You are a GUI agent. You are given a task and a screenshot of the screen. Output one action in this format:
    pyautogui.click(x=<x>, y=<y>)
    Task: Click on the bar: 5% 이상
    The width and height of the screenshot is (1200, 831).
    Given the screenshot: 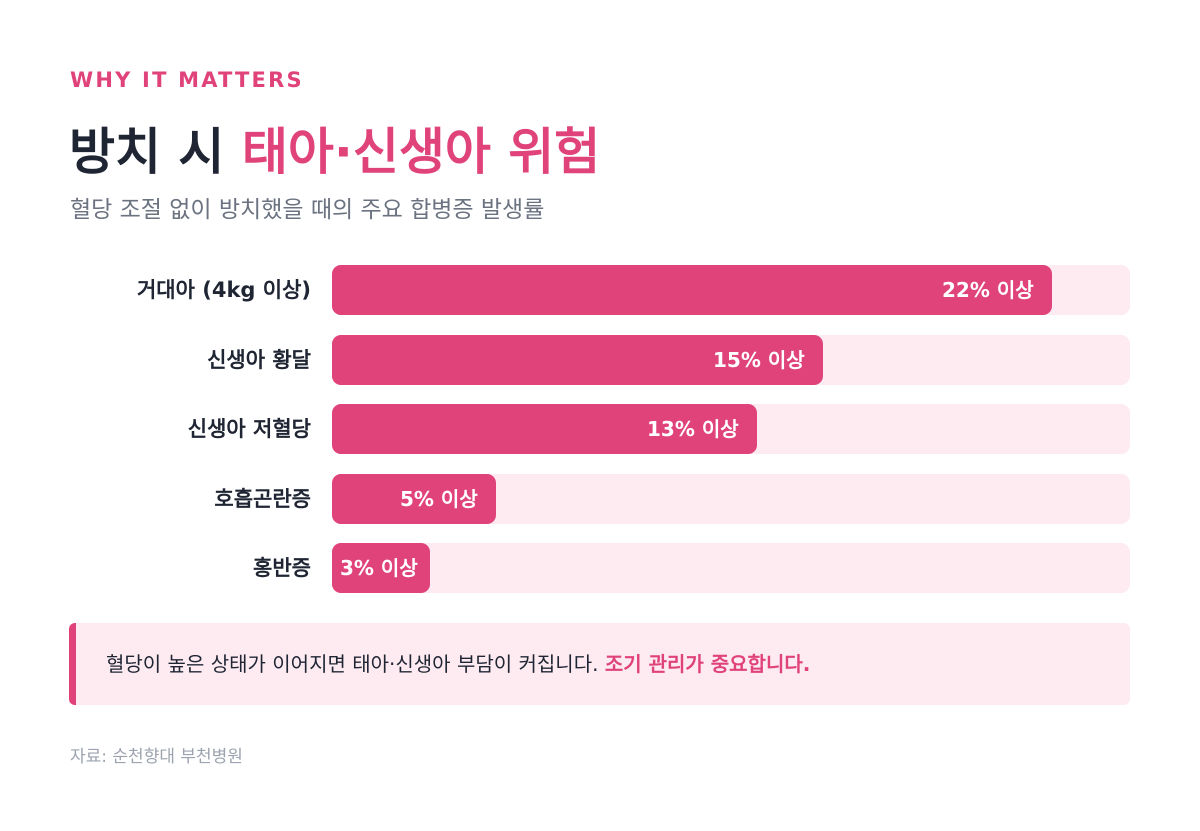 What is the action you would take?
    pyautogui.click(x=414, y=498)
    